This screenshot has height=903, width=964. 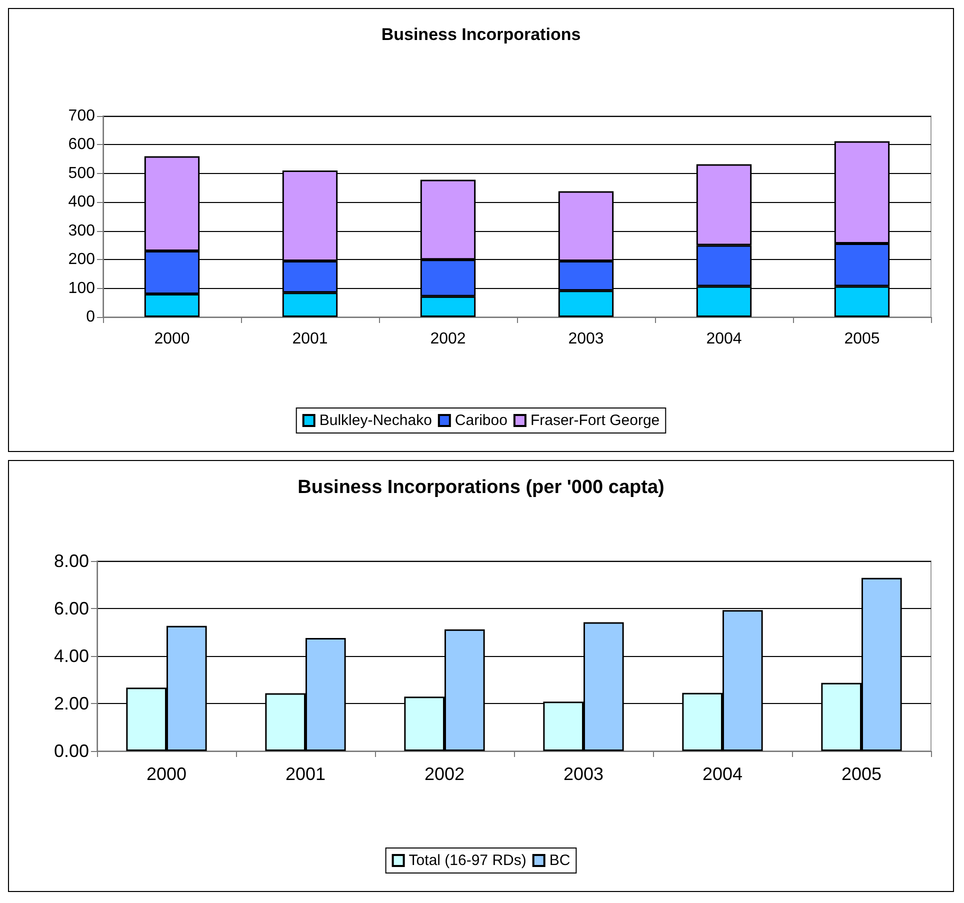 I want to click on chart-title: Business Incorporations (per '000 capta), so click(x=481, y=487).